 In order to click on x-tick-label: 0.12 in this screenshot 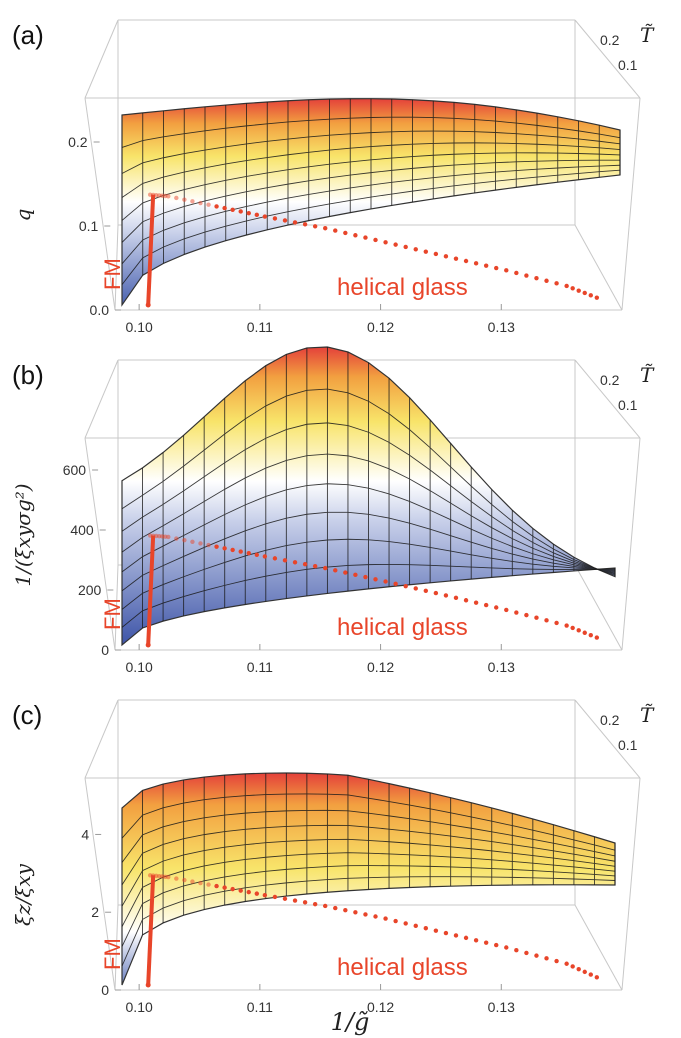, I will do `click(380, 1007)`.